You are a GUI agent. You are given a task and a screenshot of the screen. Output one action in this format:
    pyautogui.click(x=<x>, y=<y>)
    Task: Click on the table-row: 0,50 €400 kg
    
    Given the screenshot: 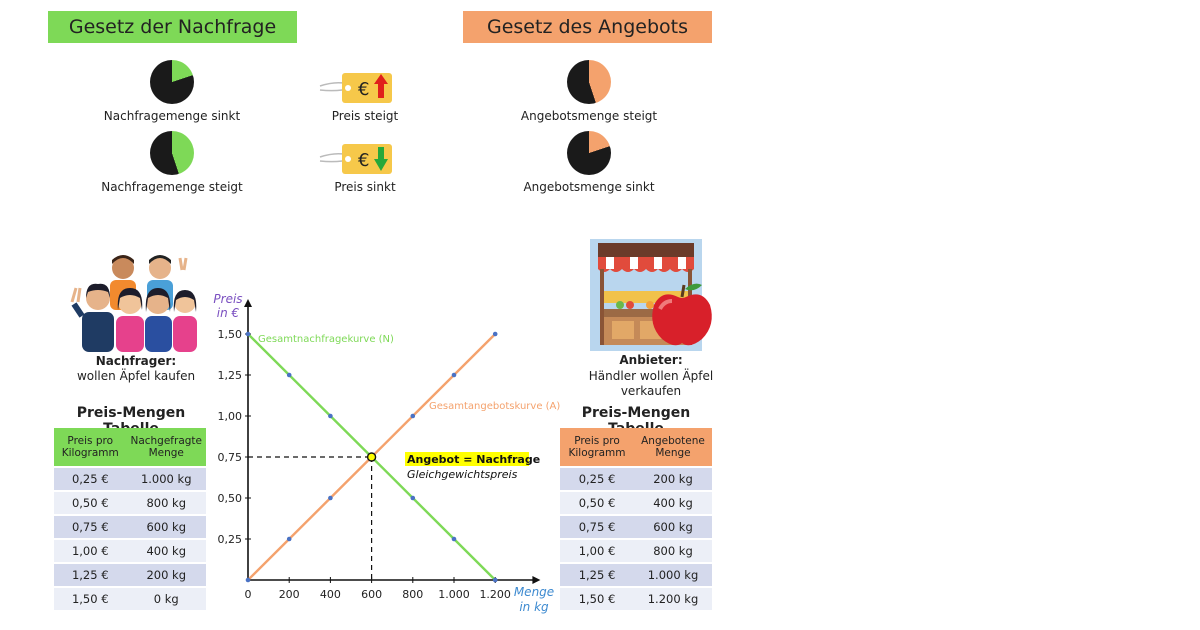 What is the action you would take?
    pyautogui.click(x=636, y=503)
    